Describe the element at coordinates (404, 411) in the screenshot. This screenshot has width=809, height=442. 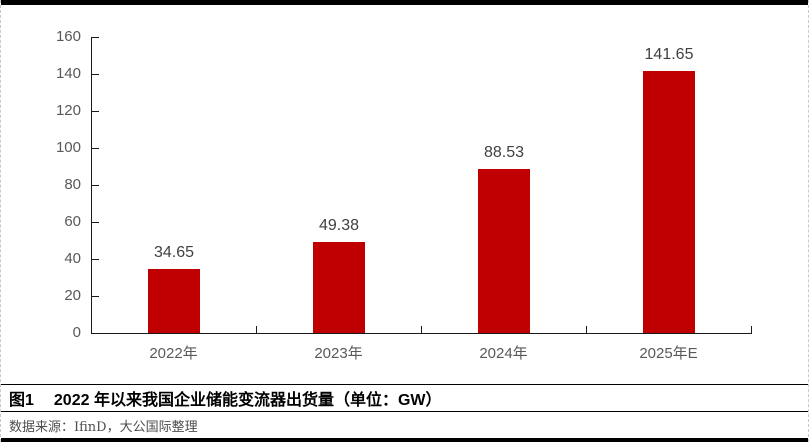
I see `caption-bottom-rule` at that location.